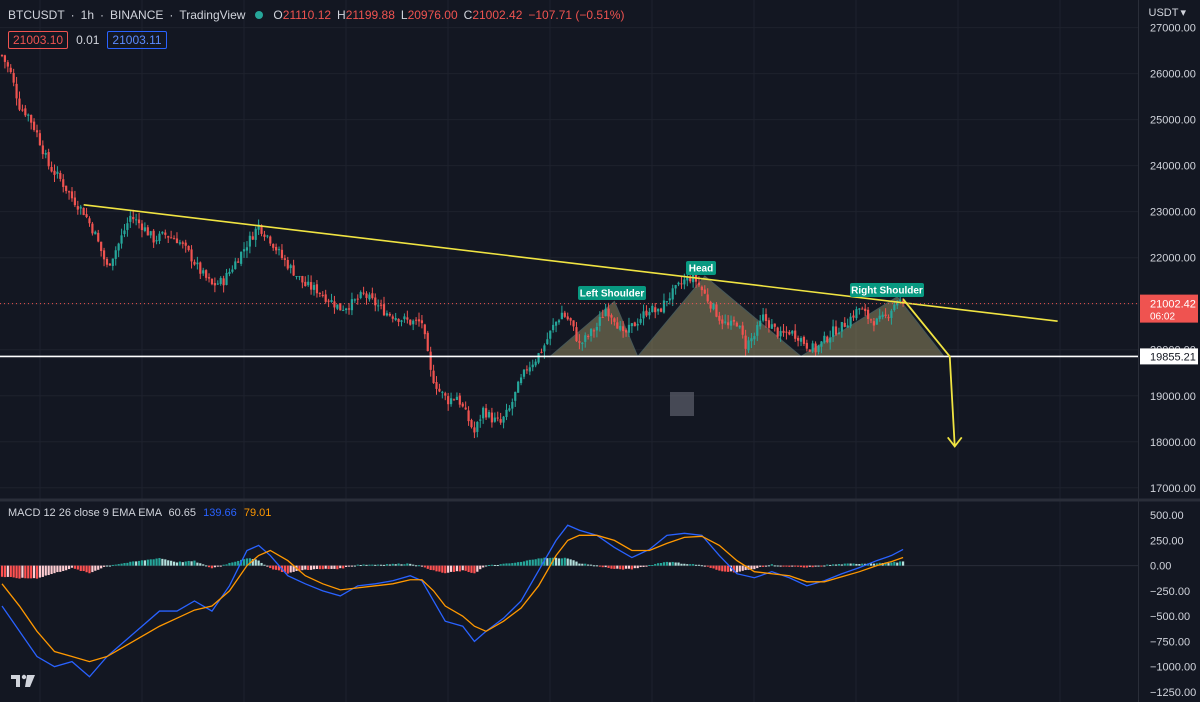  I want to click on last-price-value: 21002.42, so click(1173, 305).